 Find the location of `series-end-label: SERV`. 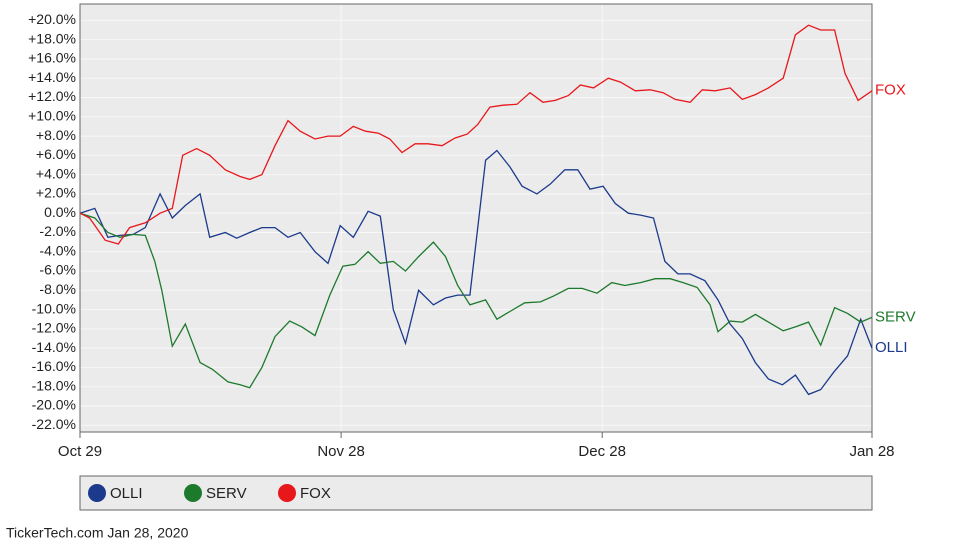

series-end-label: SERV is located at coordinates (895, 316).